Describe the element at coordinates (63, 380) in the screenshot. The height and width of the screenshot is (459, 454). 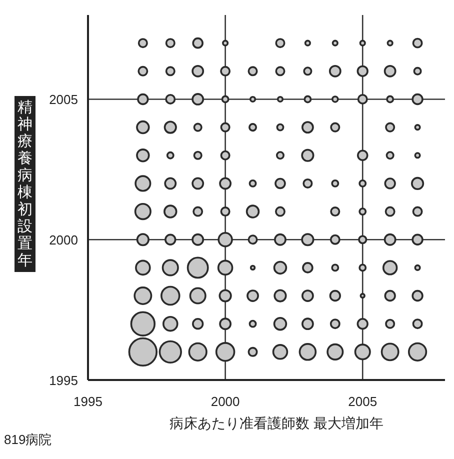
I see `y-tick-label: 1995` at that location.